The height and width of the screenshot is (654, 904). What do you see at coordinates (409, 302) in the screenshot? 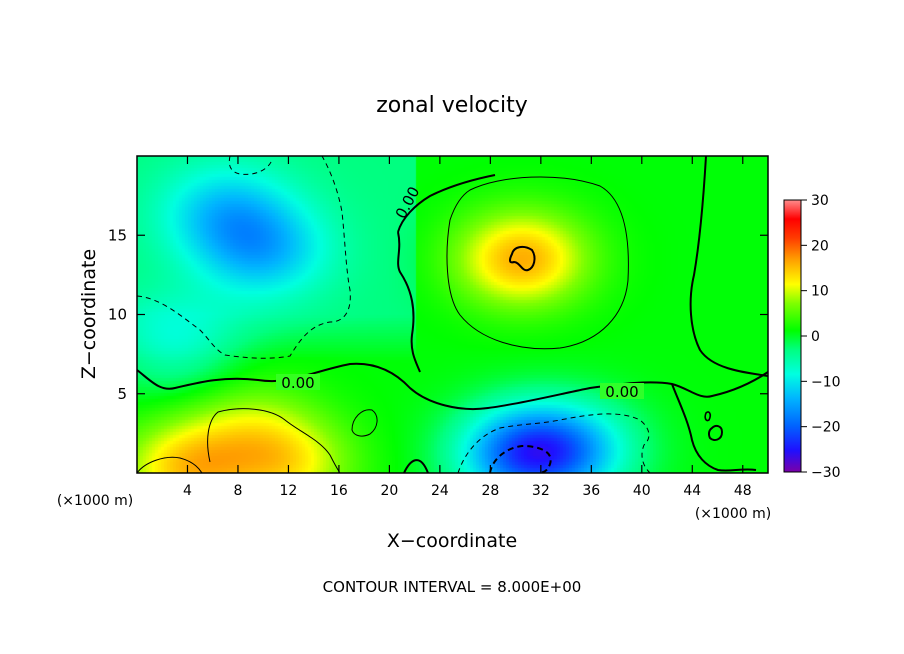
I see `contour-zero-middle` at bounding box center [409, 302].